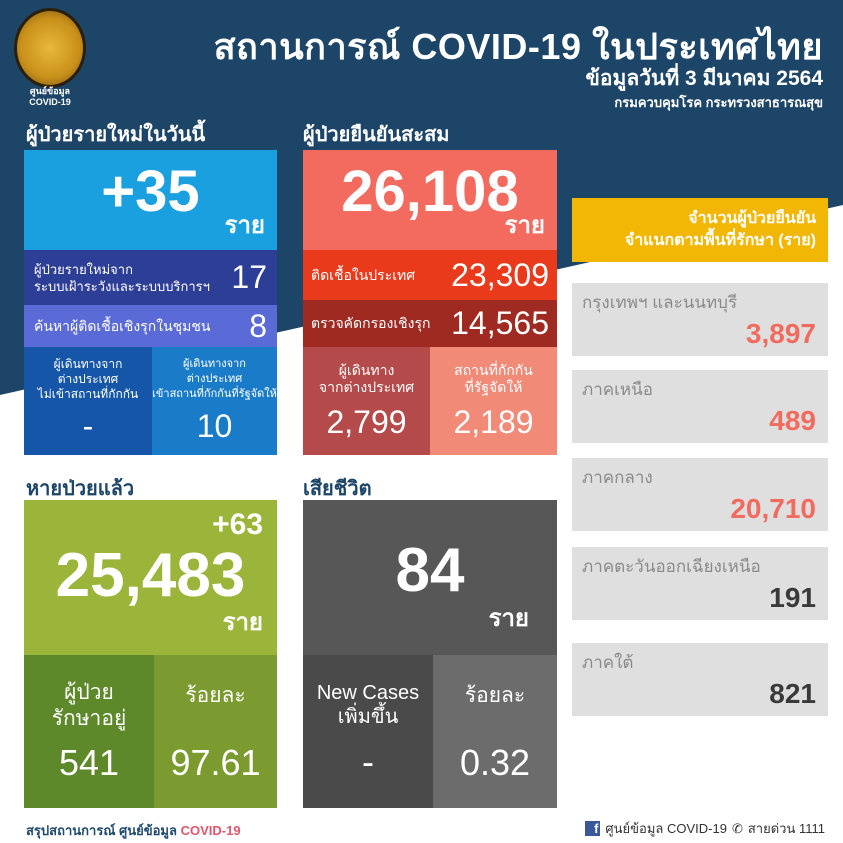  What do you see at coordinates (363, 274) in the screenshot?
I see `domestic-label: ติดเชื้อในประเทศ` at bounding box center [363, 274].